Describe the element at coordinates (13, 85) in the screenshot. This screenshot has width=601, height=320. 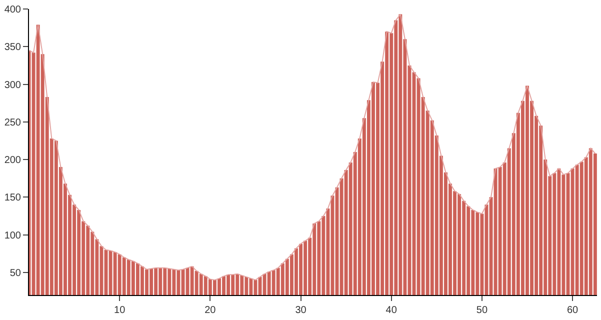
I see `y-tick-label: 300` at that location.